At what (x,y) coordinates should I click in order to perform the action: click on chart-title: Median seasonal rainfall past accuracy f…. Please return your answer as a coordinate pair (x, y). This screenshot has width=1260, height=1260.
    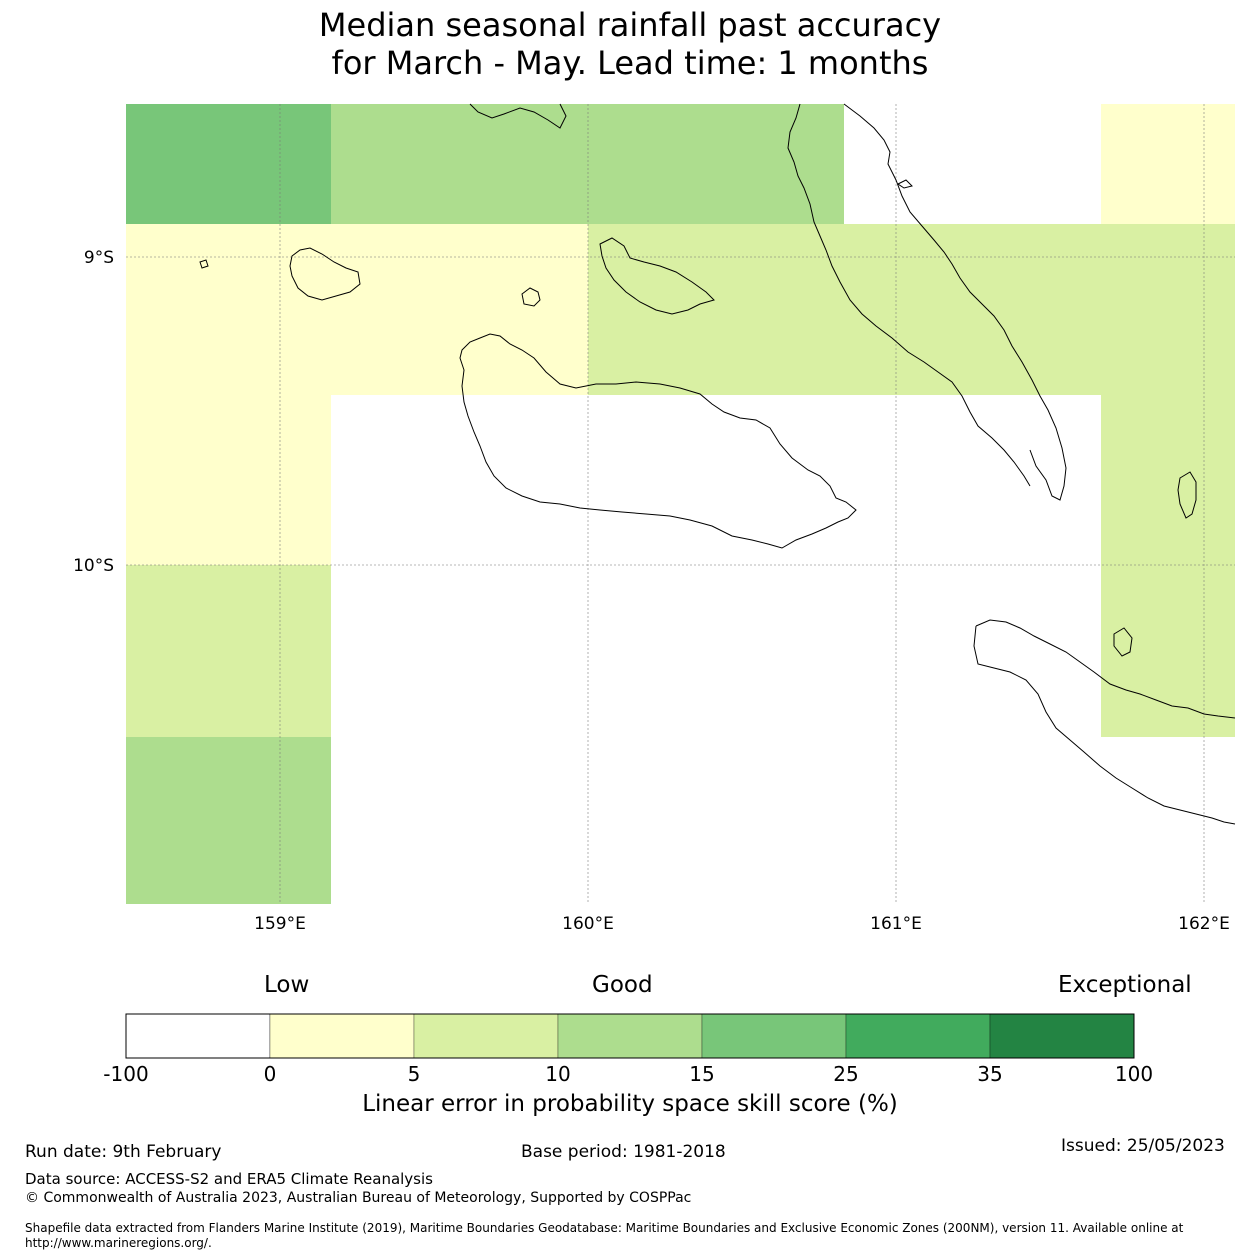
    Looking at the image, I should click on (630, 44).